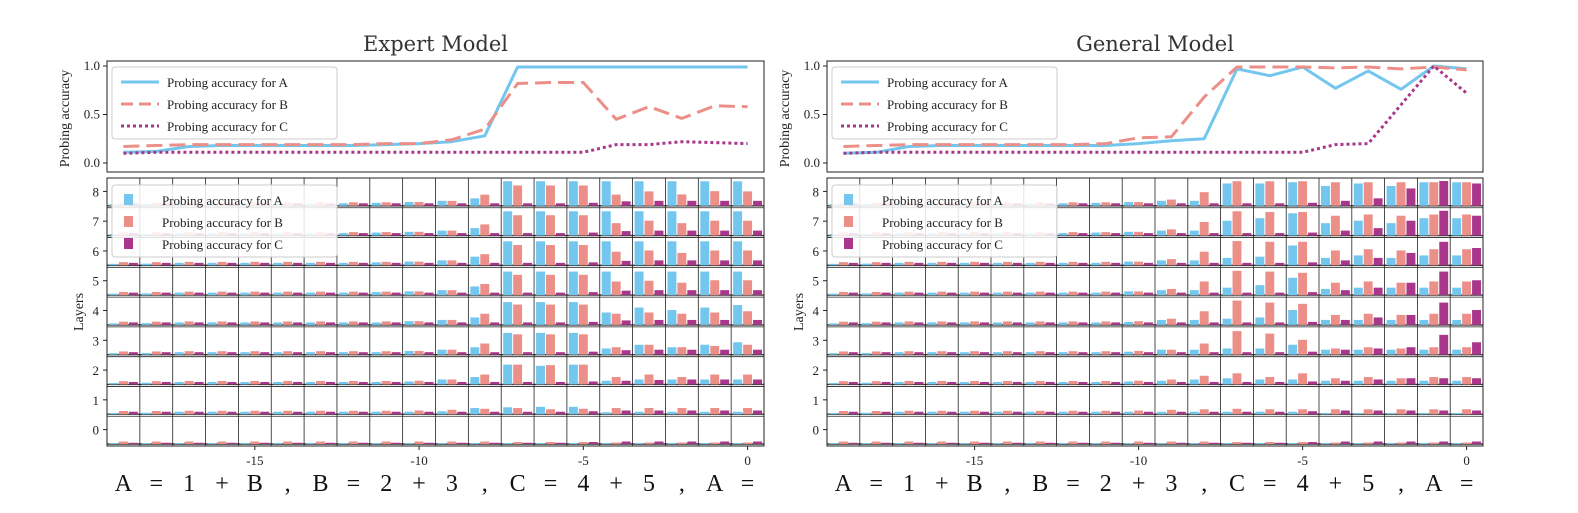 This screenshot has width=1578, height=513. I want to click on token: B, so click(255, 484).